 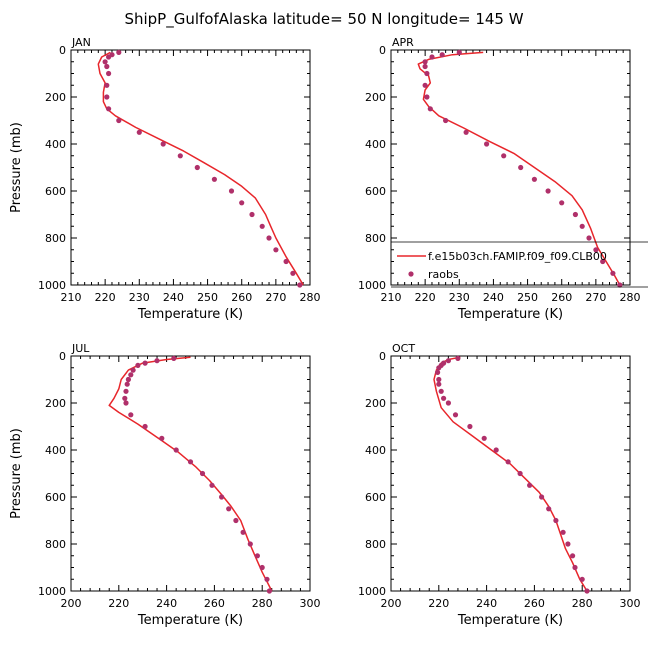 I want to click on x-tick-label: 210, so click(x=71, y=297).